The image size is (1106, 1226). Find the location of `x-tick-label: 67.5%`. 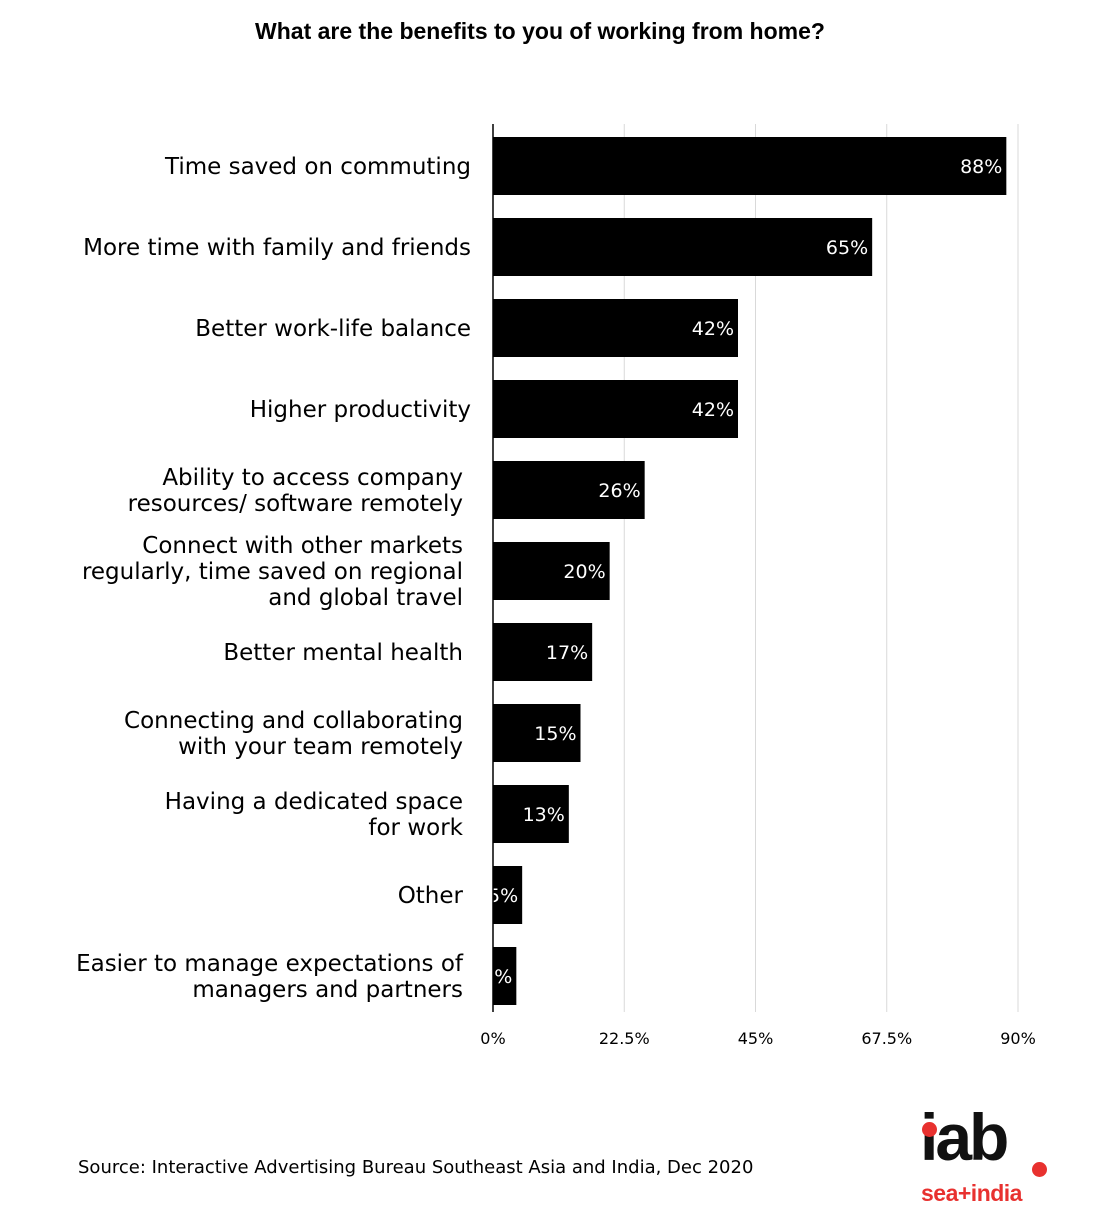

x-tick-label: 67.5% is located at coordinates (886, 1038).